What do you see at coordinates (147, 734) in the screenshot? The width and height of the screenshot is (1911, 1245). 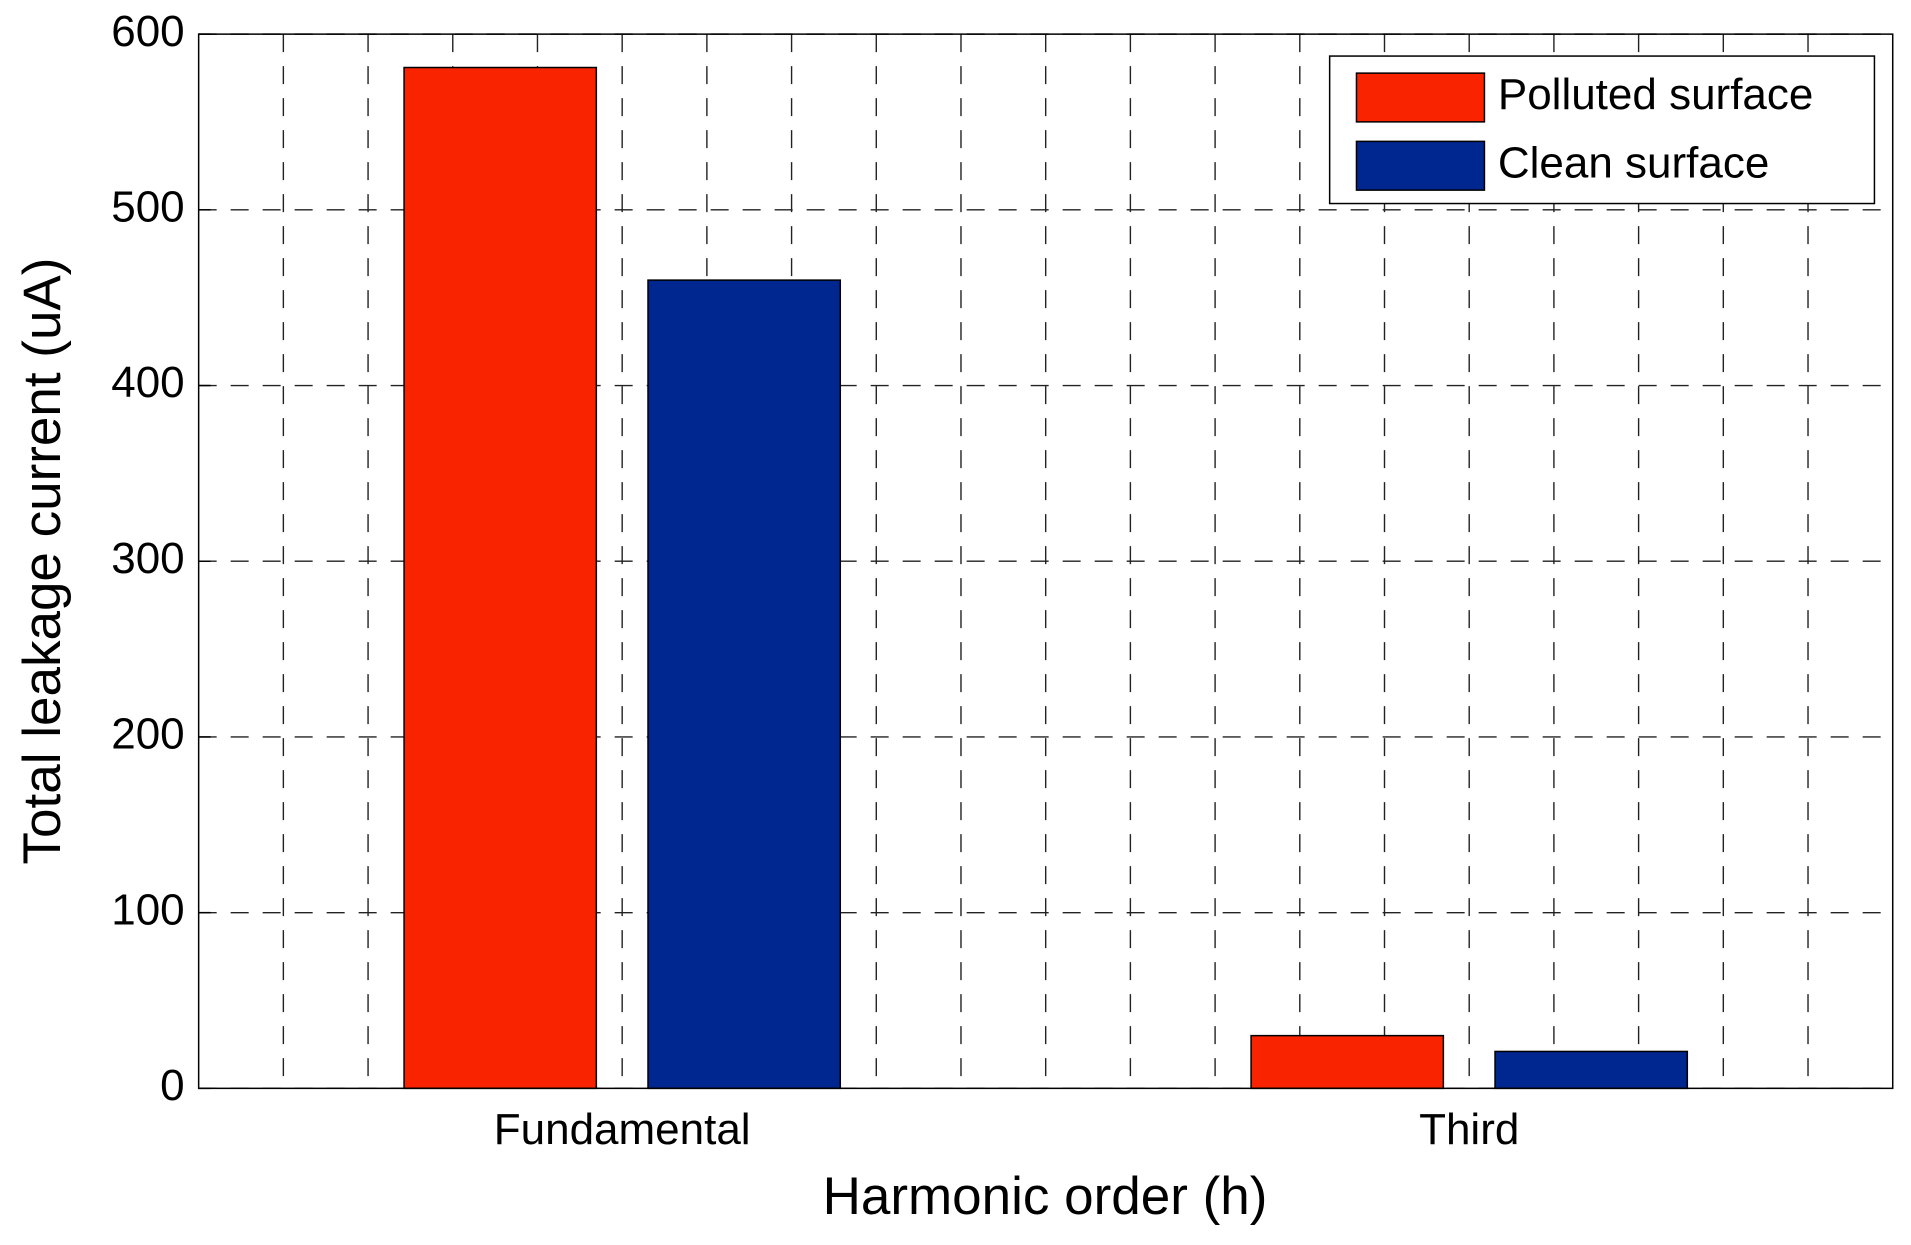 I see `y-tick-label: 200` at bounding box center [147, 734].